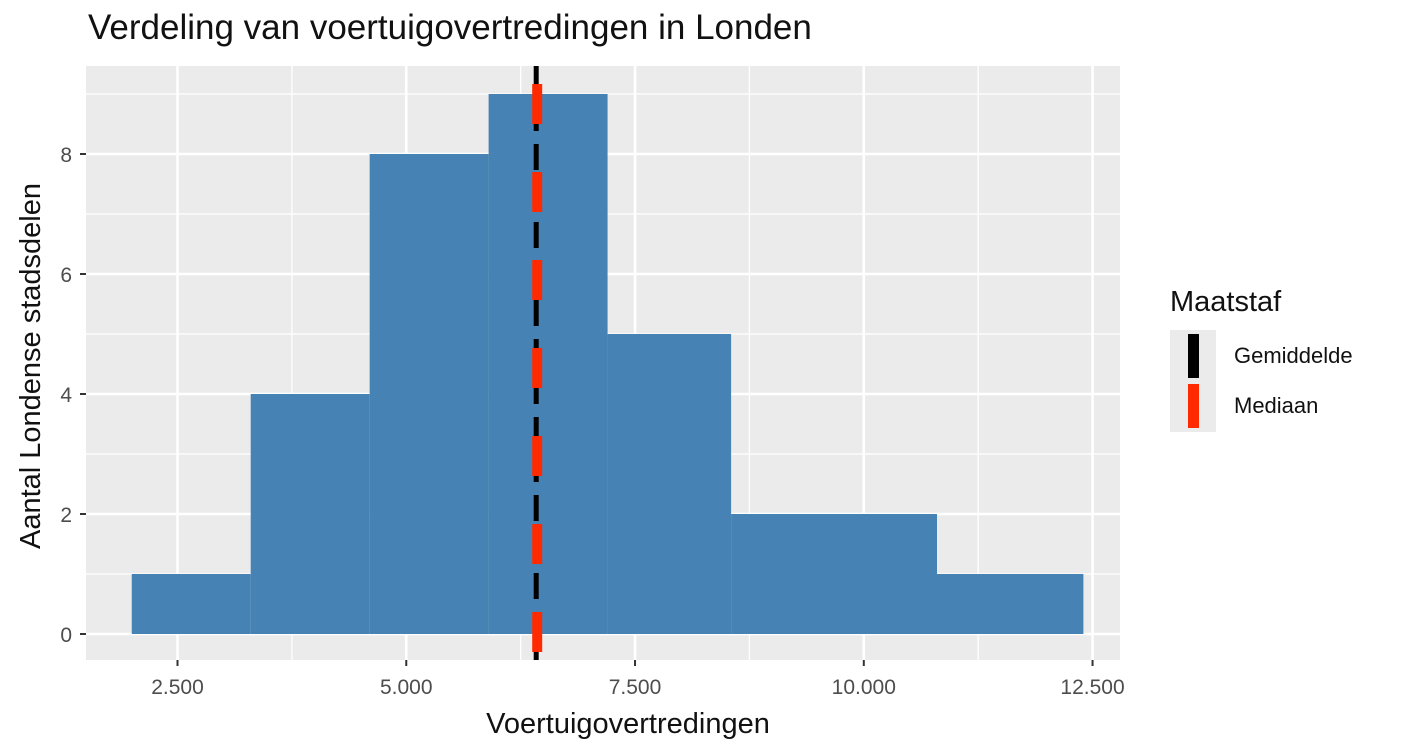  What do you see at coordinates (73, 395) in the screenshot?
I see `y-axis-ticks: 0 2 4 6 8` at bounding box center [73, 395].